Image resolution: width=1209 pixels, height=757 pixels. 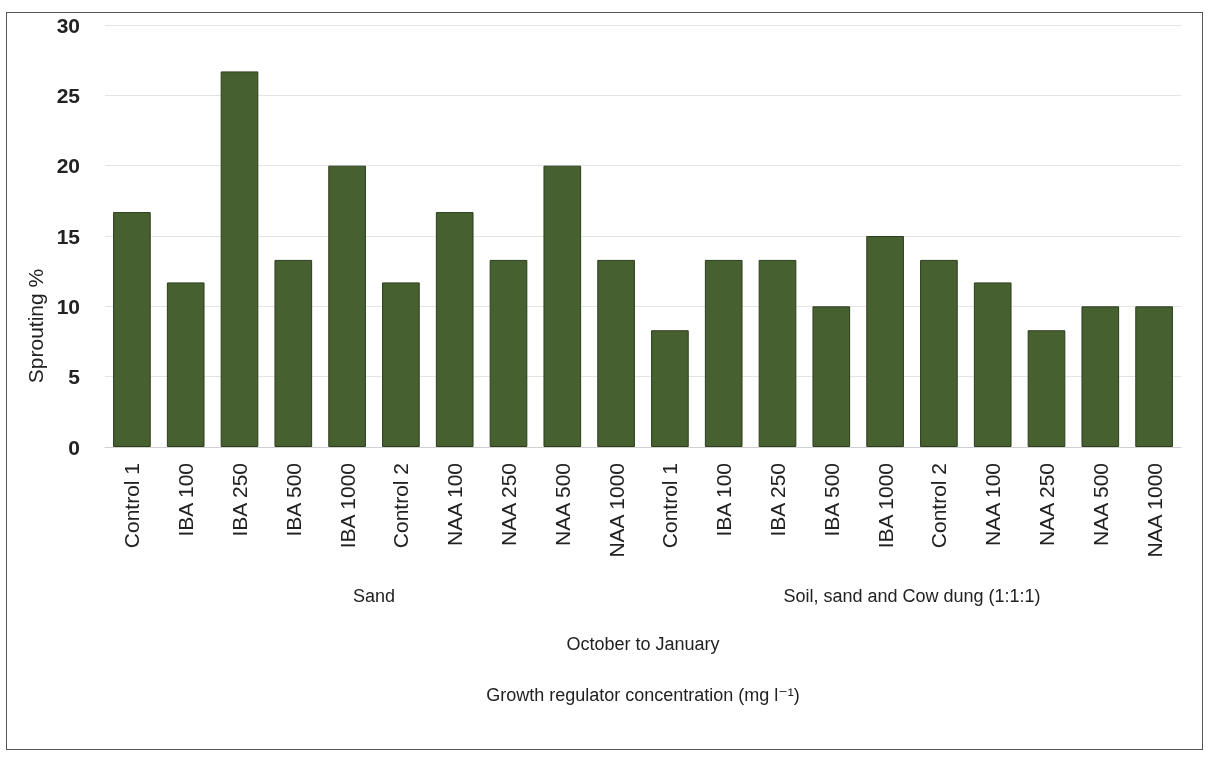 I want to click on y-tick-label: 20, so click(x=68, y=166).